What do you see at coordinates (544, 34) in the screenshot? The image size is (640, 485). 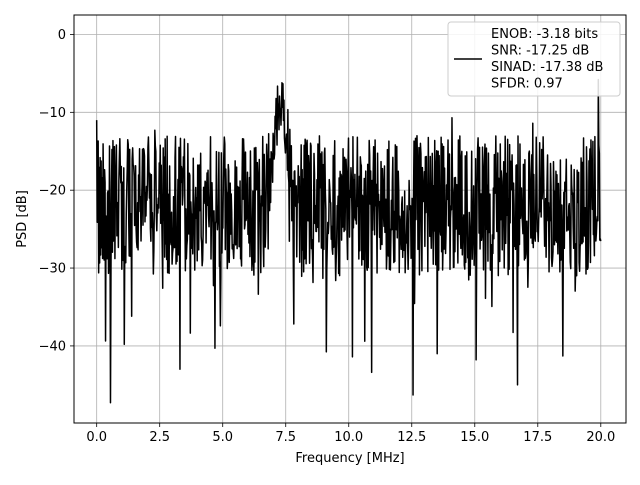 I see `legend-entry-enob: ENOB: -3.18 bits` at bounding box center [544, 34].